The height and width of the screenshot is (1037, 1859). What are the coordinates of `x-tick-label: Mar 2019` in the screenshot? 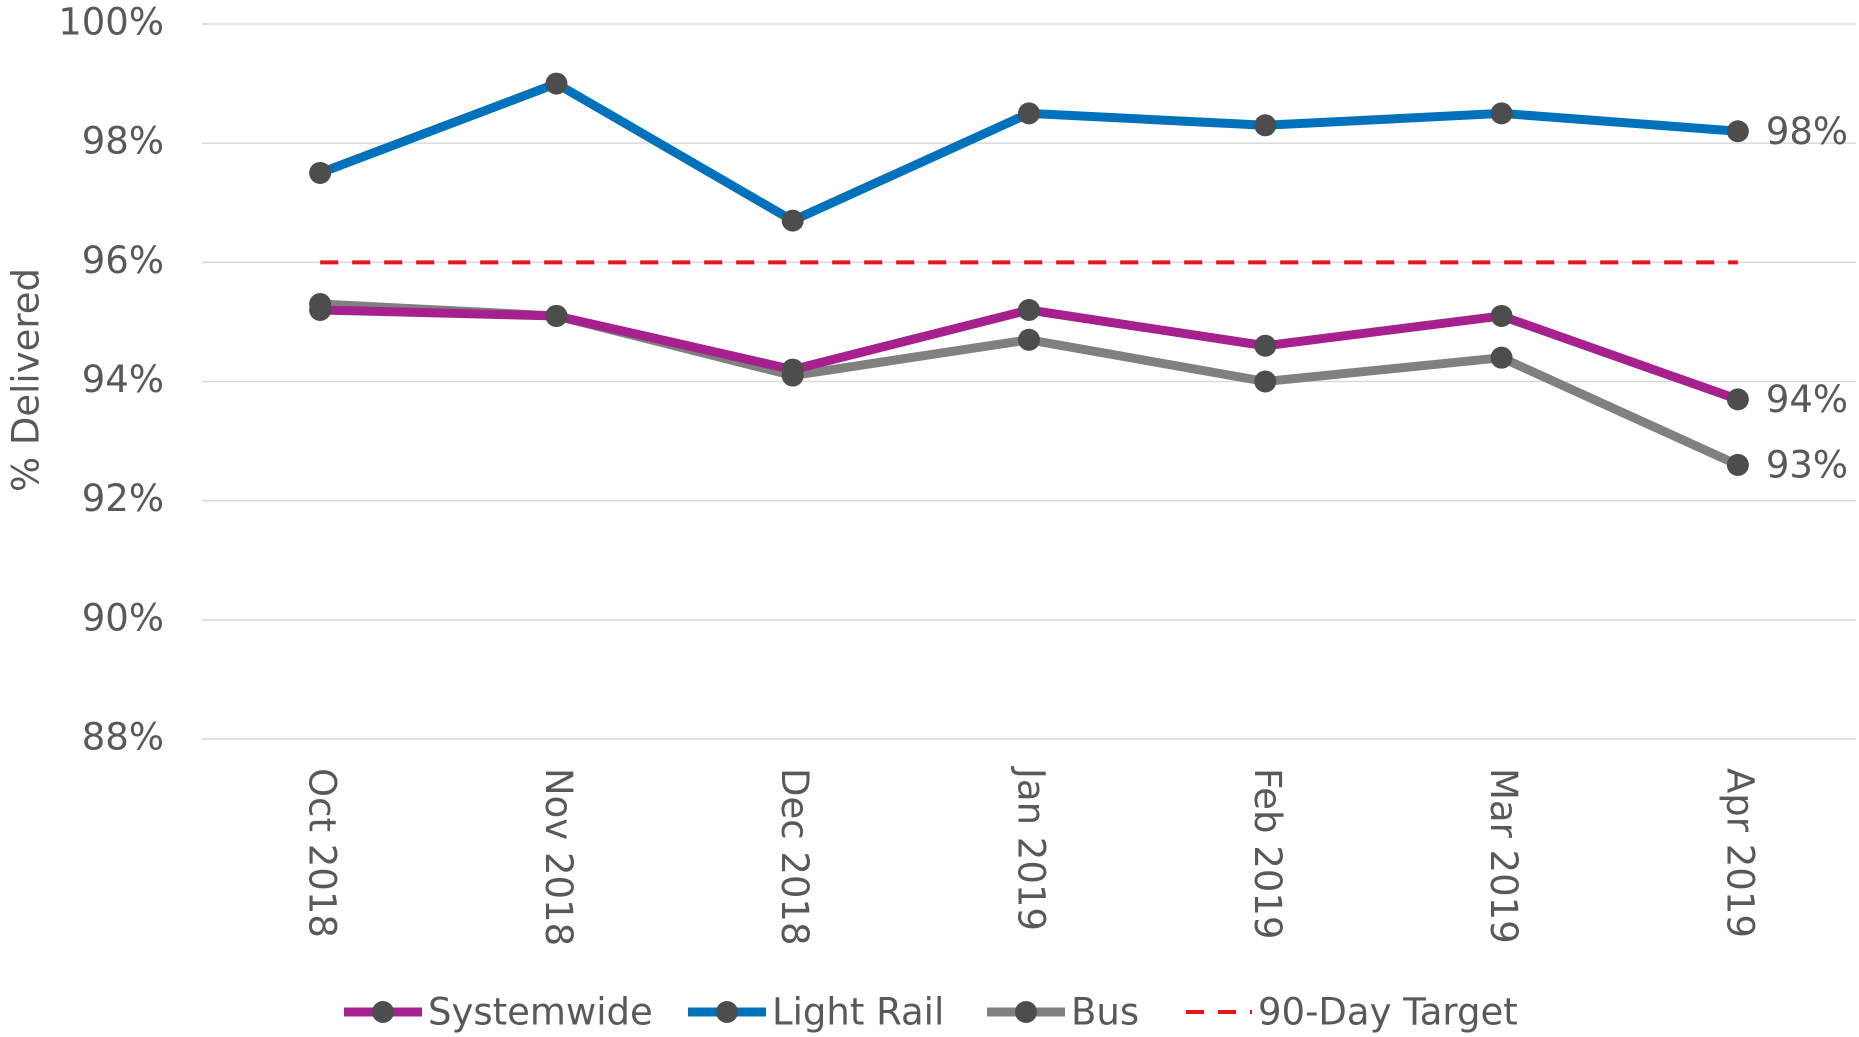 It's located at (1503, 856).